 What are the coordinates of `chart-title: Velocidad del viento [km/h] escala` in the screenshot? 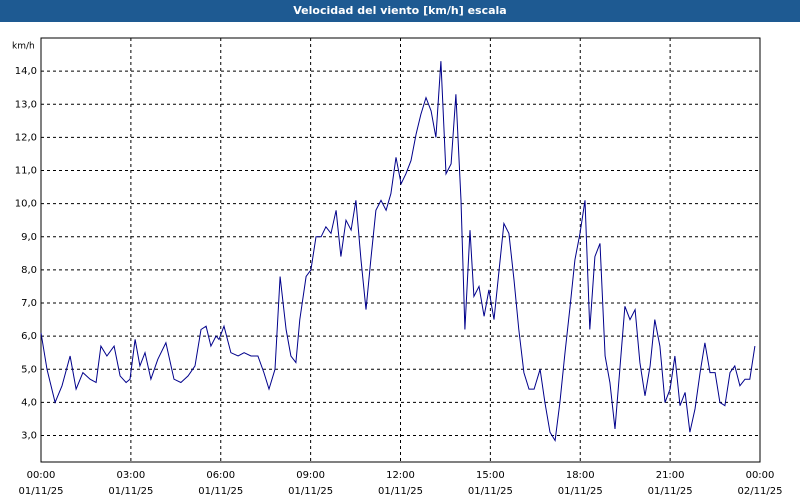 It's located at (399, 10).